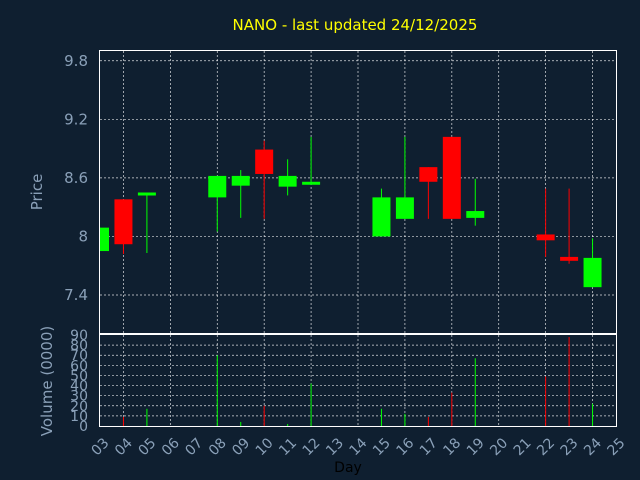  What do you see at coordinates (79, 417) in the screenshot?
I see `volume-y-tick-label: 10` at bounding box center [79, 417].